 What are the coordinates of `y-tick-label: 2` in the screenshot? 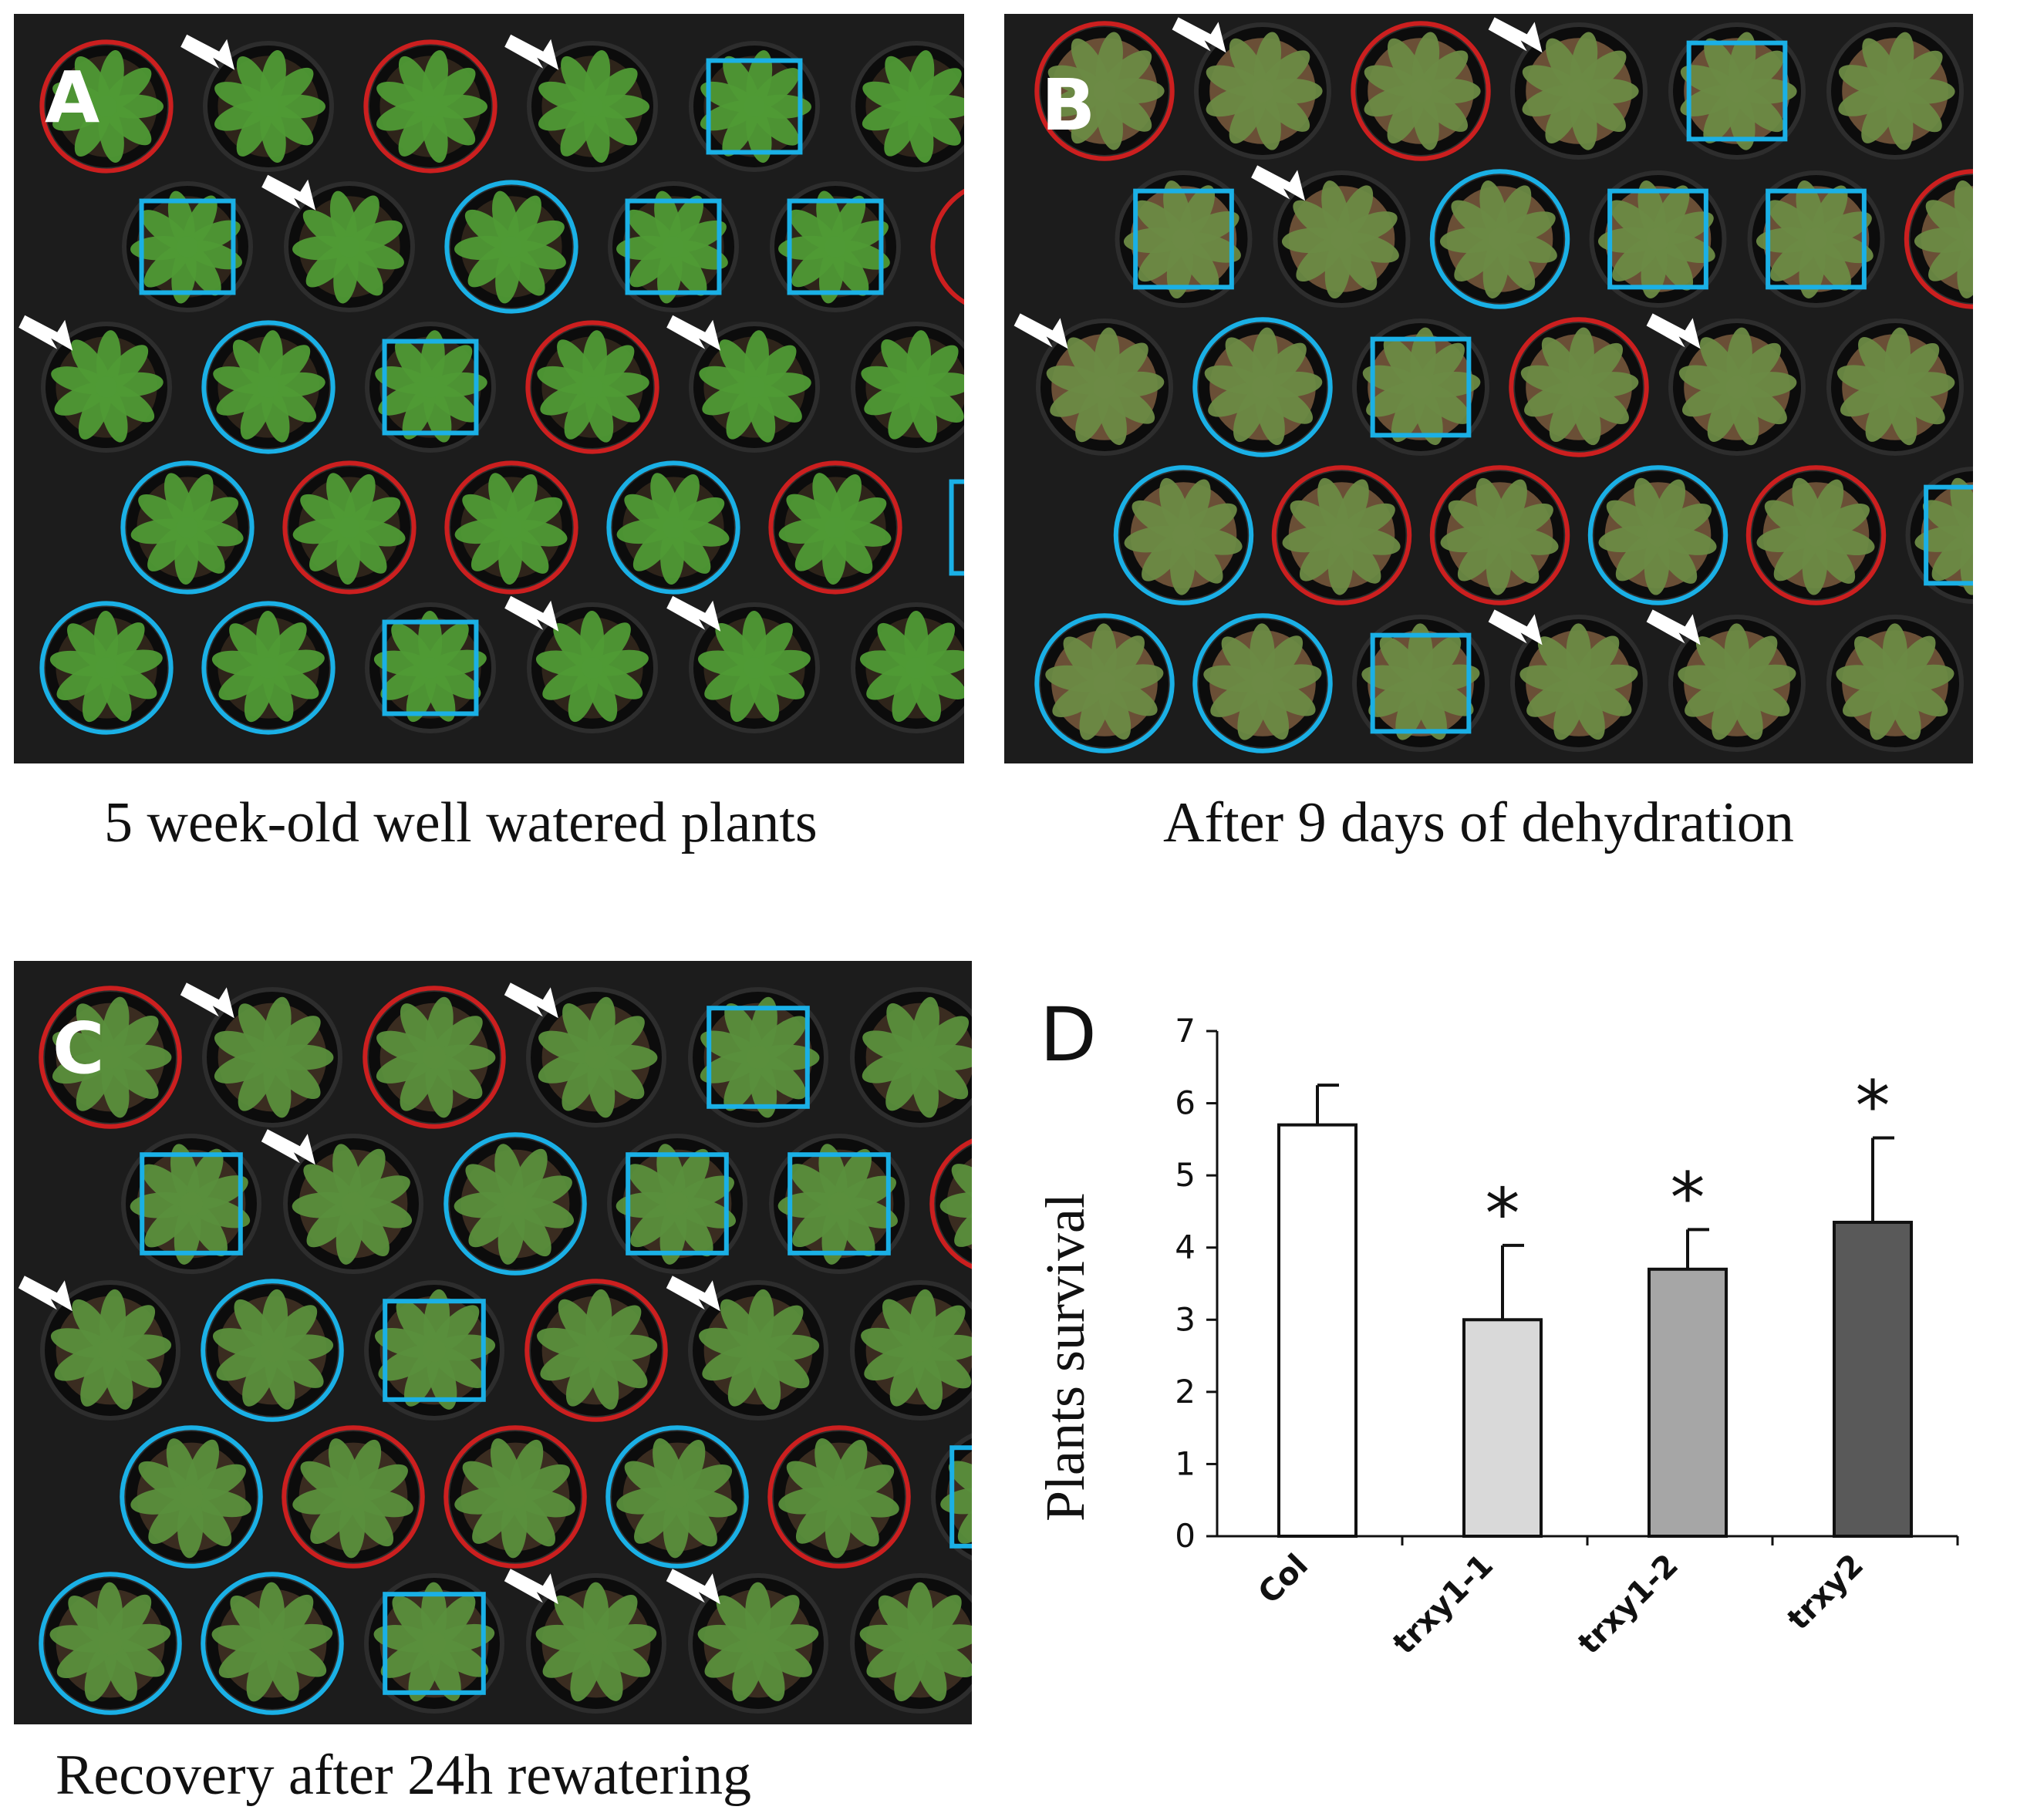 It's located at (1185, 1392).